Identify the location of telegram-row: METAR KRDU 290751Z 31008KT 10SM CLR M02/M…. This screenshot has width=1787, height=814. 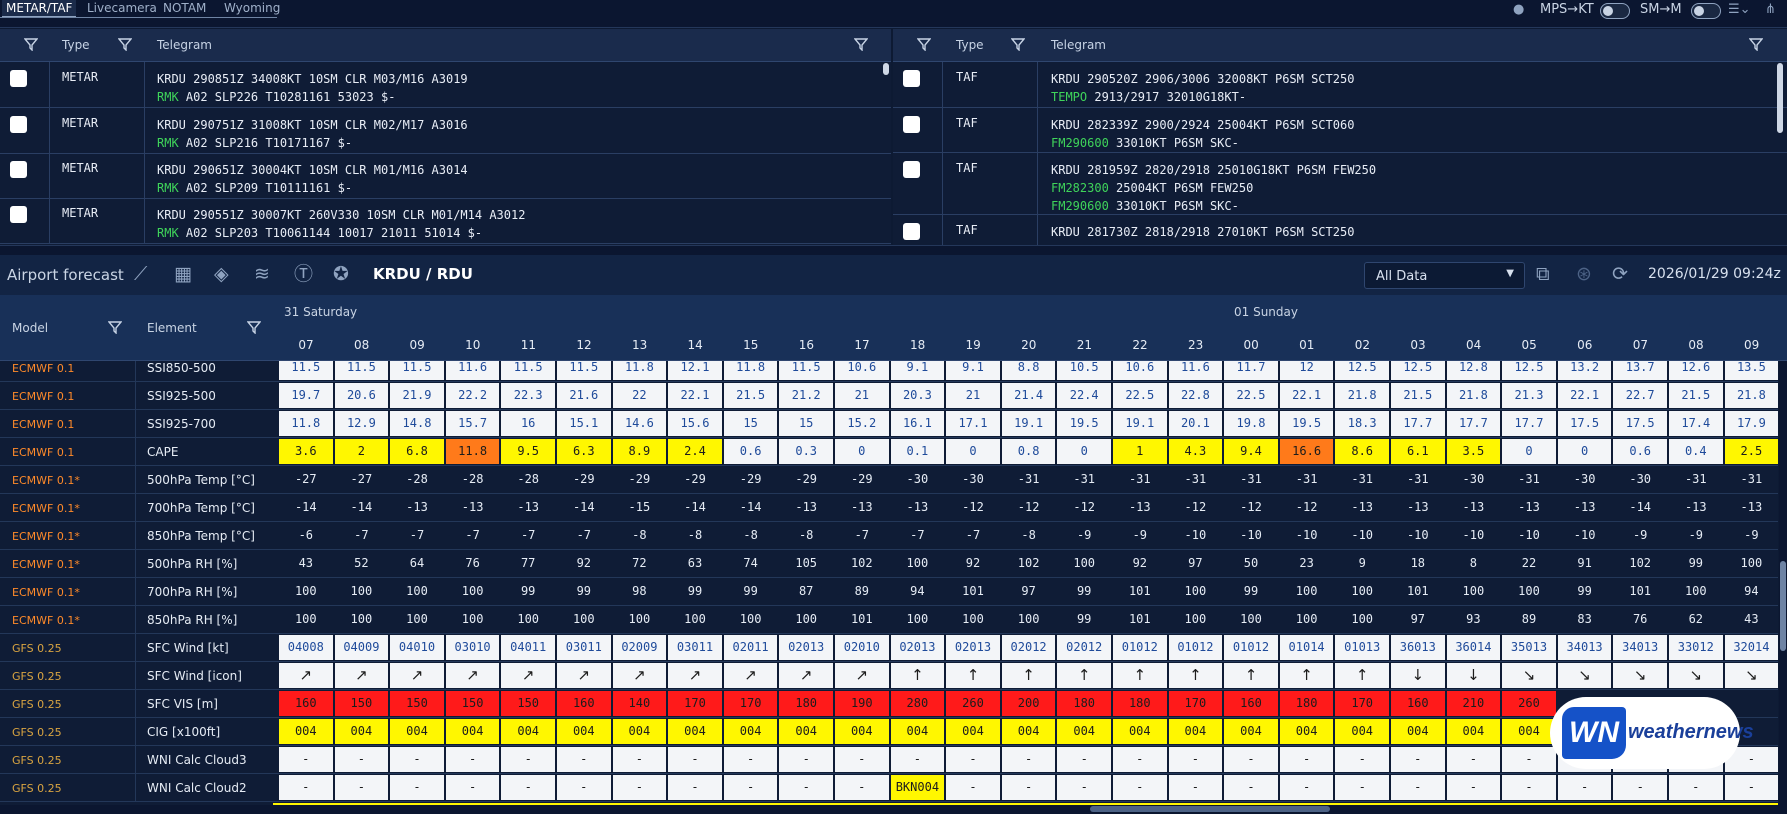
(445, 131).